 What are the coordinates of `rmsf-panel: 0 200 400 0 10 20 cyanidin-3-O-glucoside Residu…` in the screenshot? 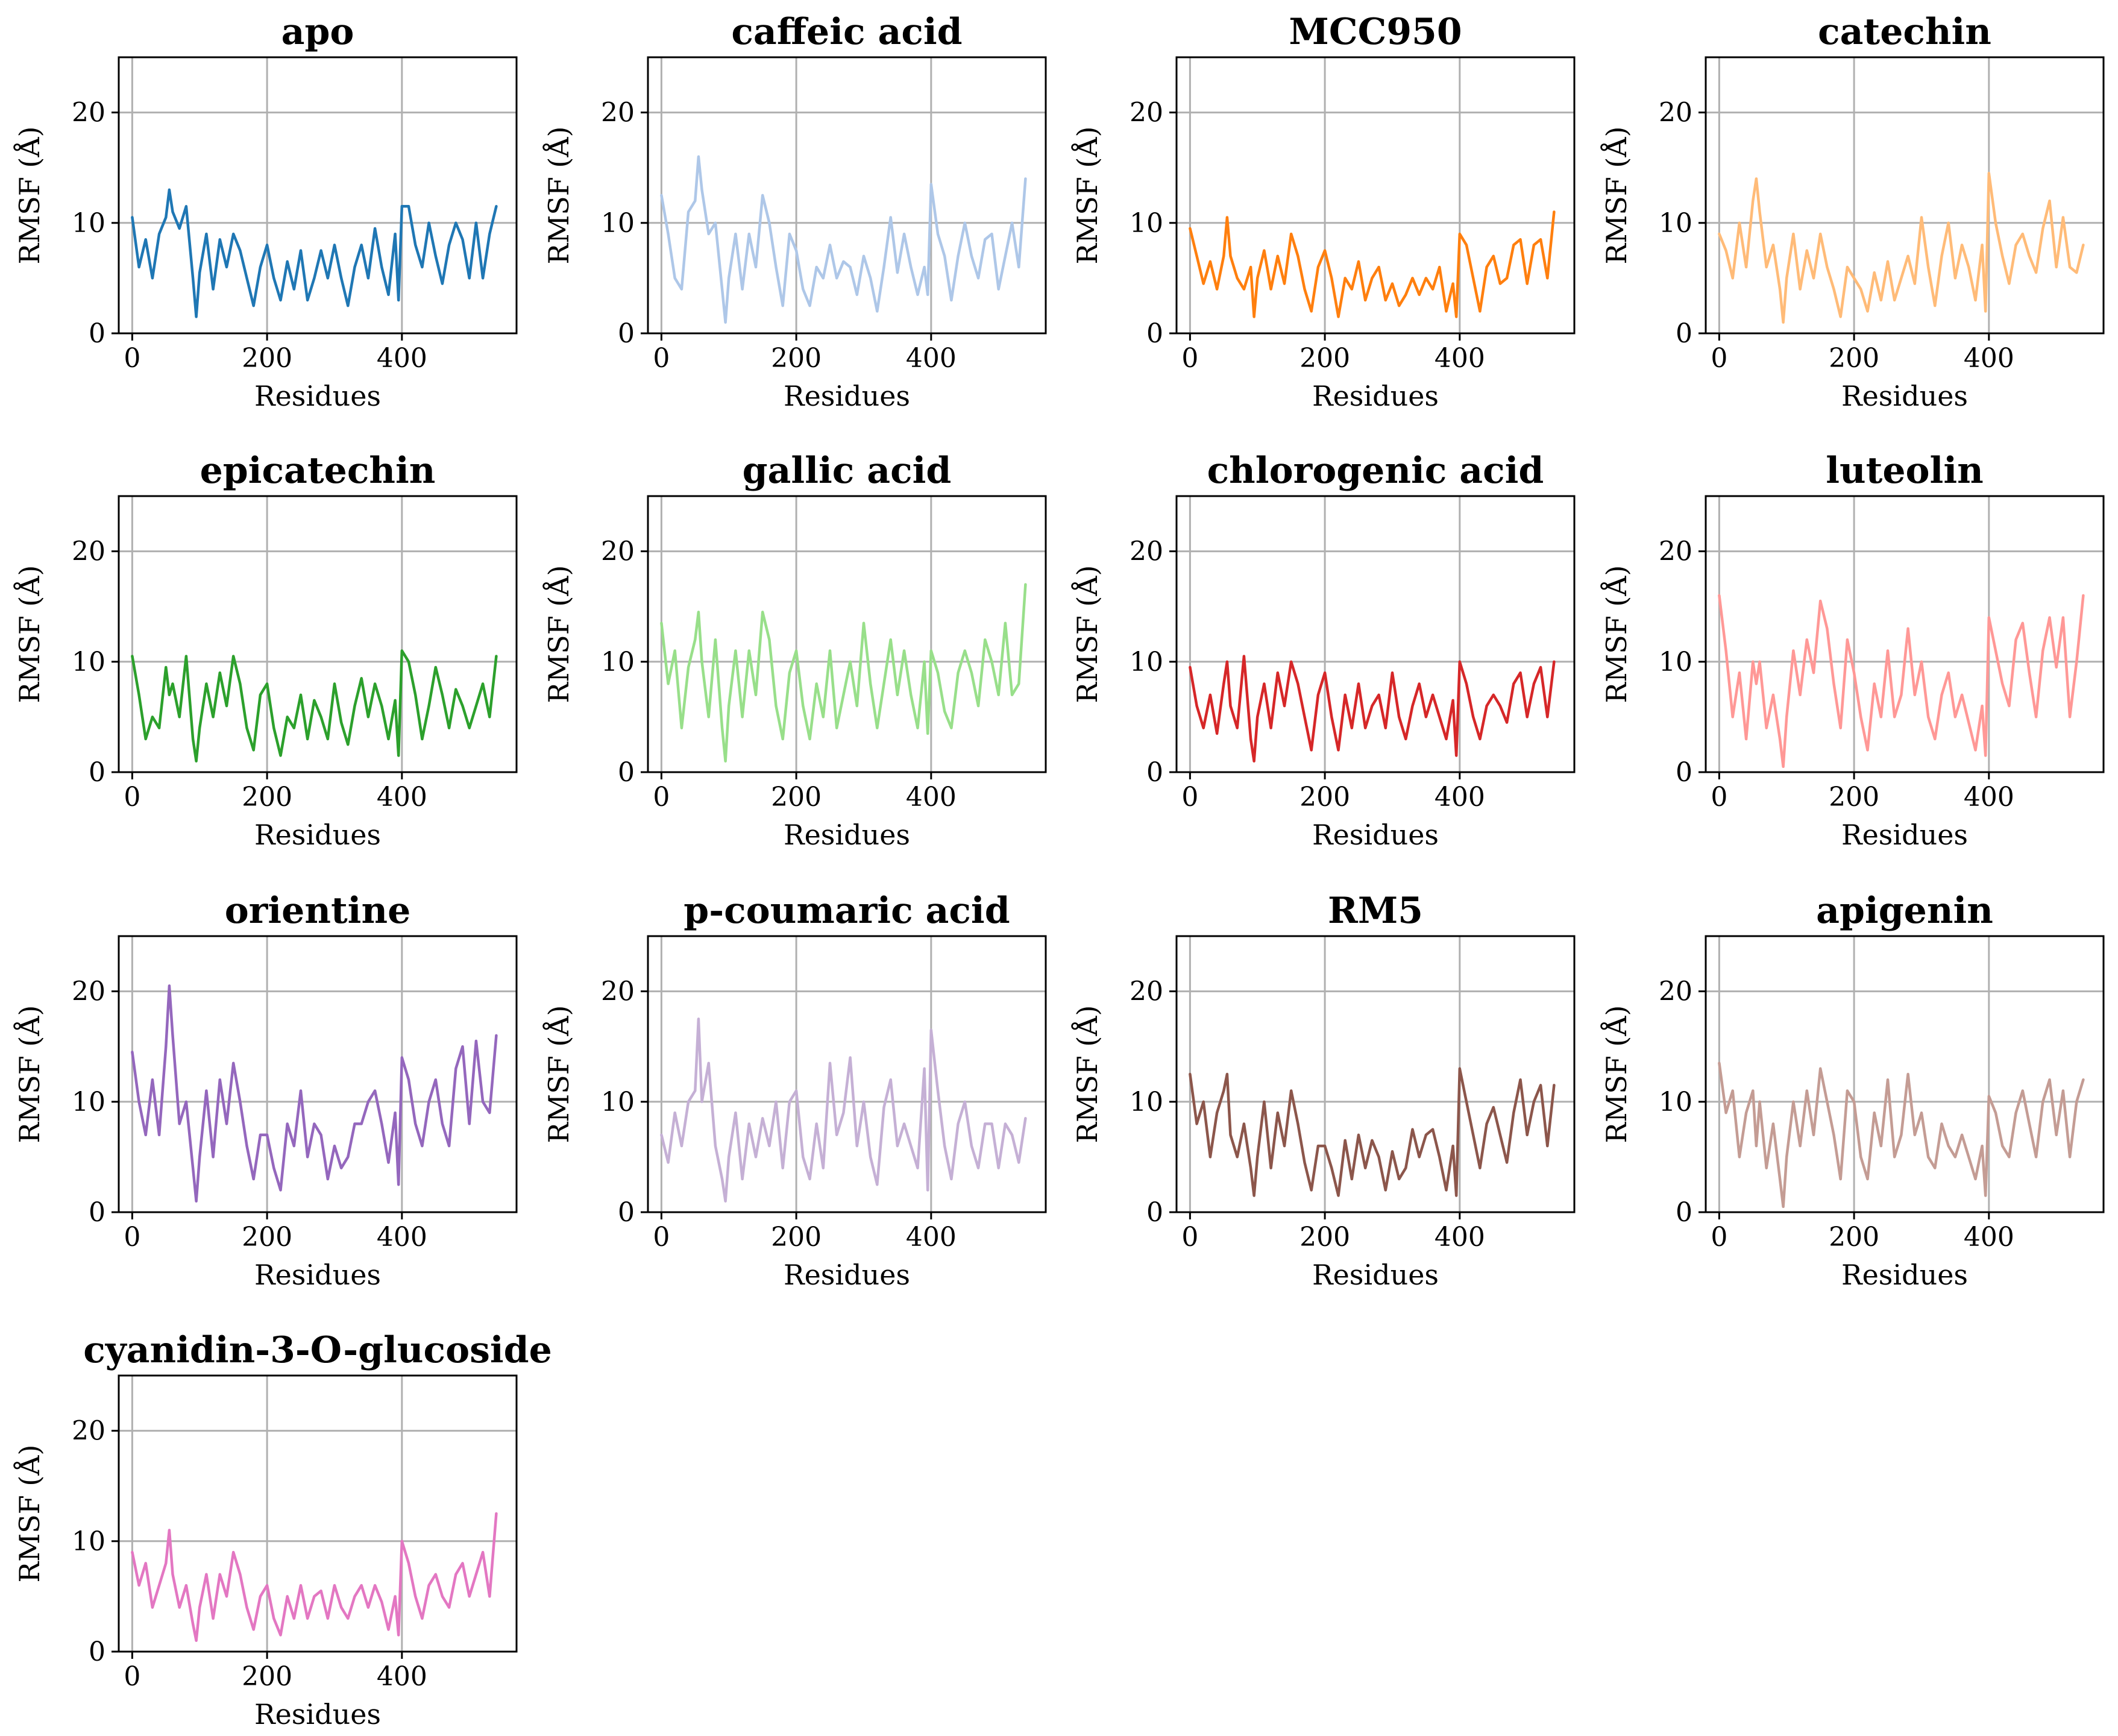 It's located at (282, 1530).